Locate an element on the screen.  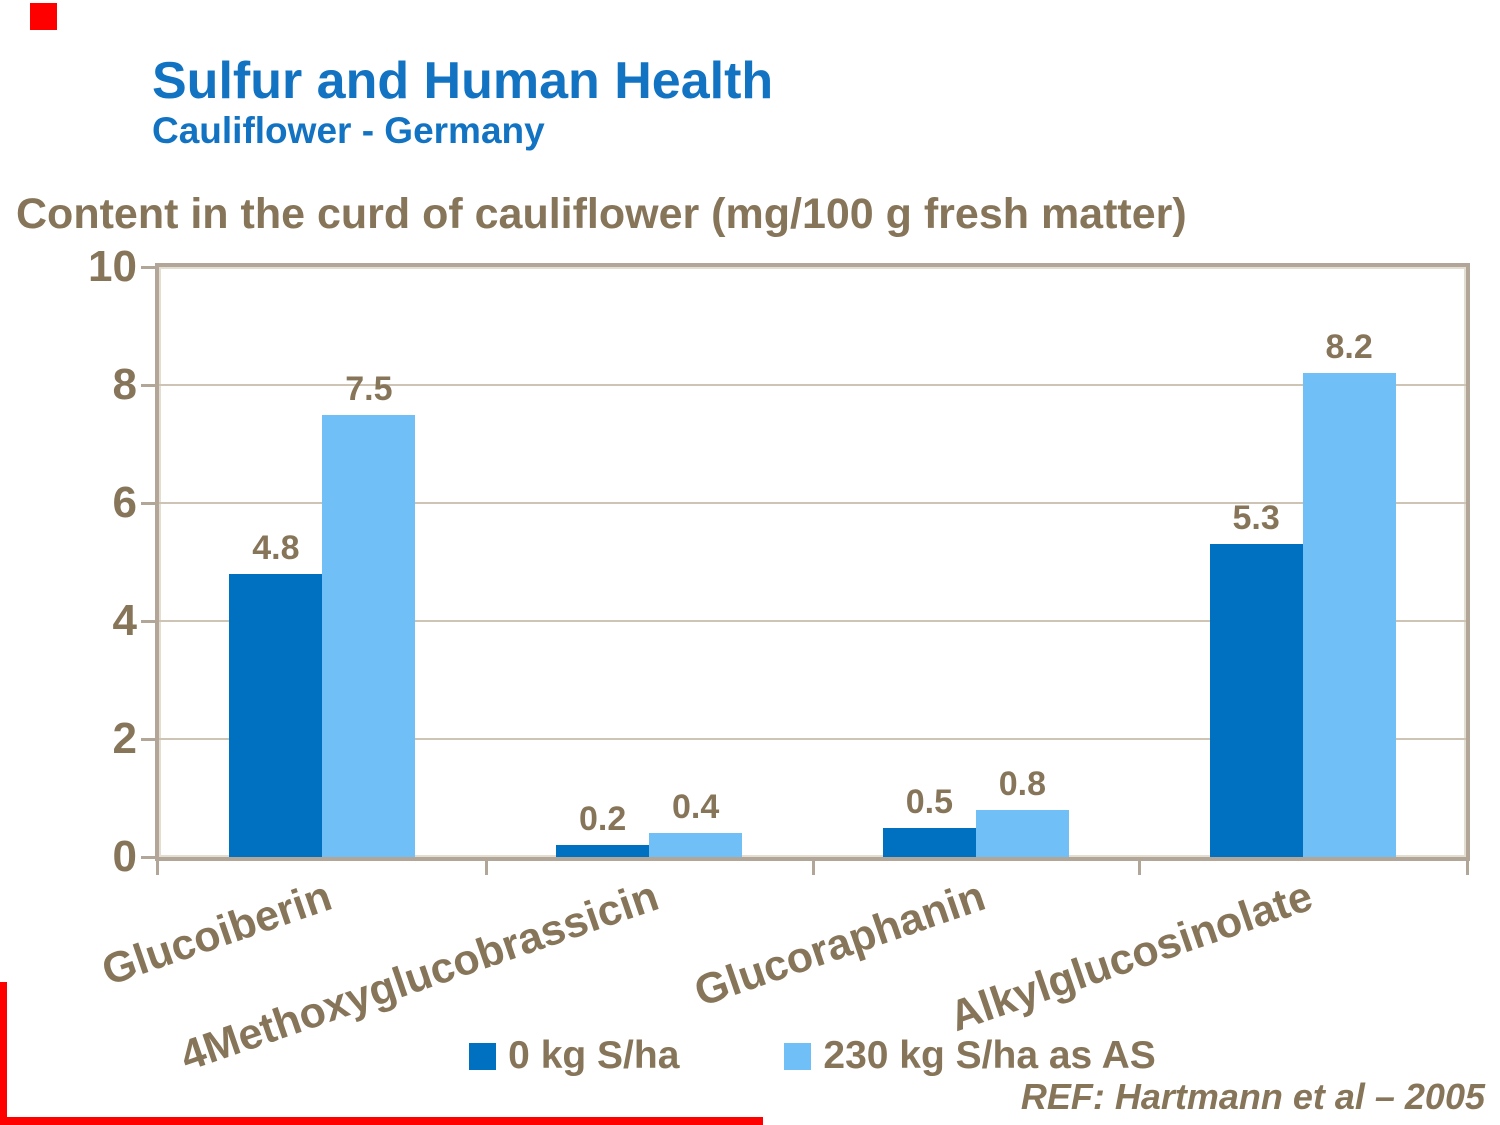
legend-item-series-1: 230 kg S/ha as AS is located at coordinates (970, 1056).